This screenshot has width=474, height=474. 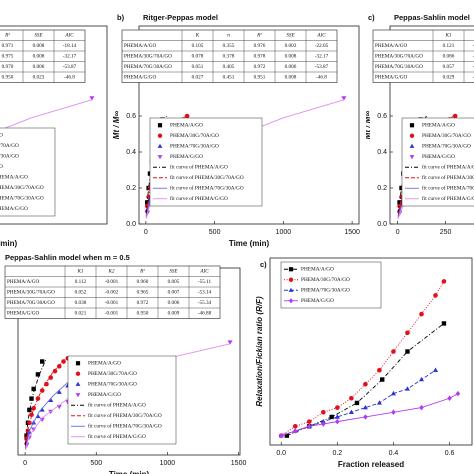 I want to click on chart-title: Peppas-Sahlin model, so click(x=432, y=17).